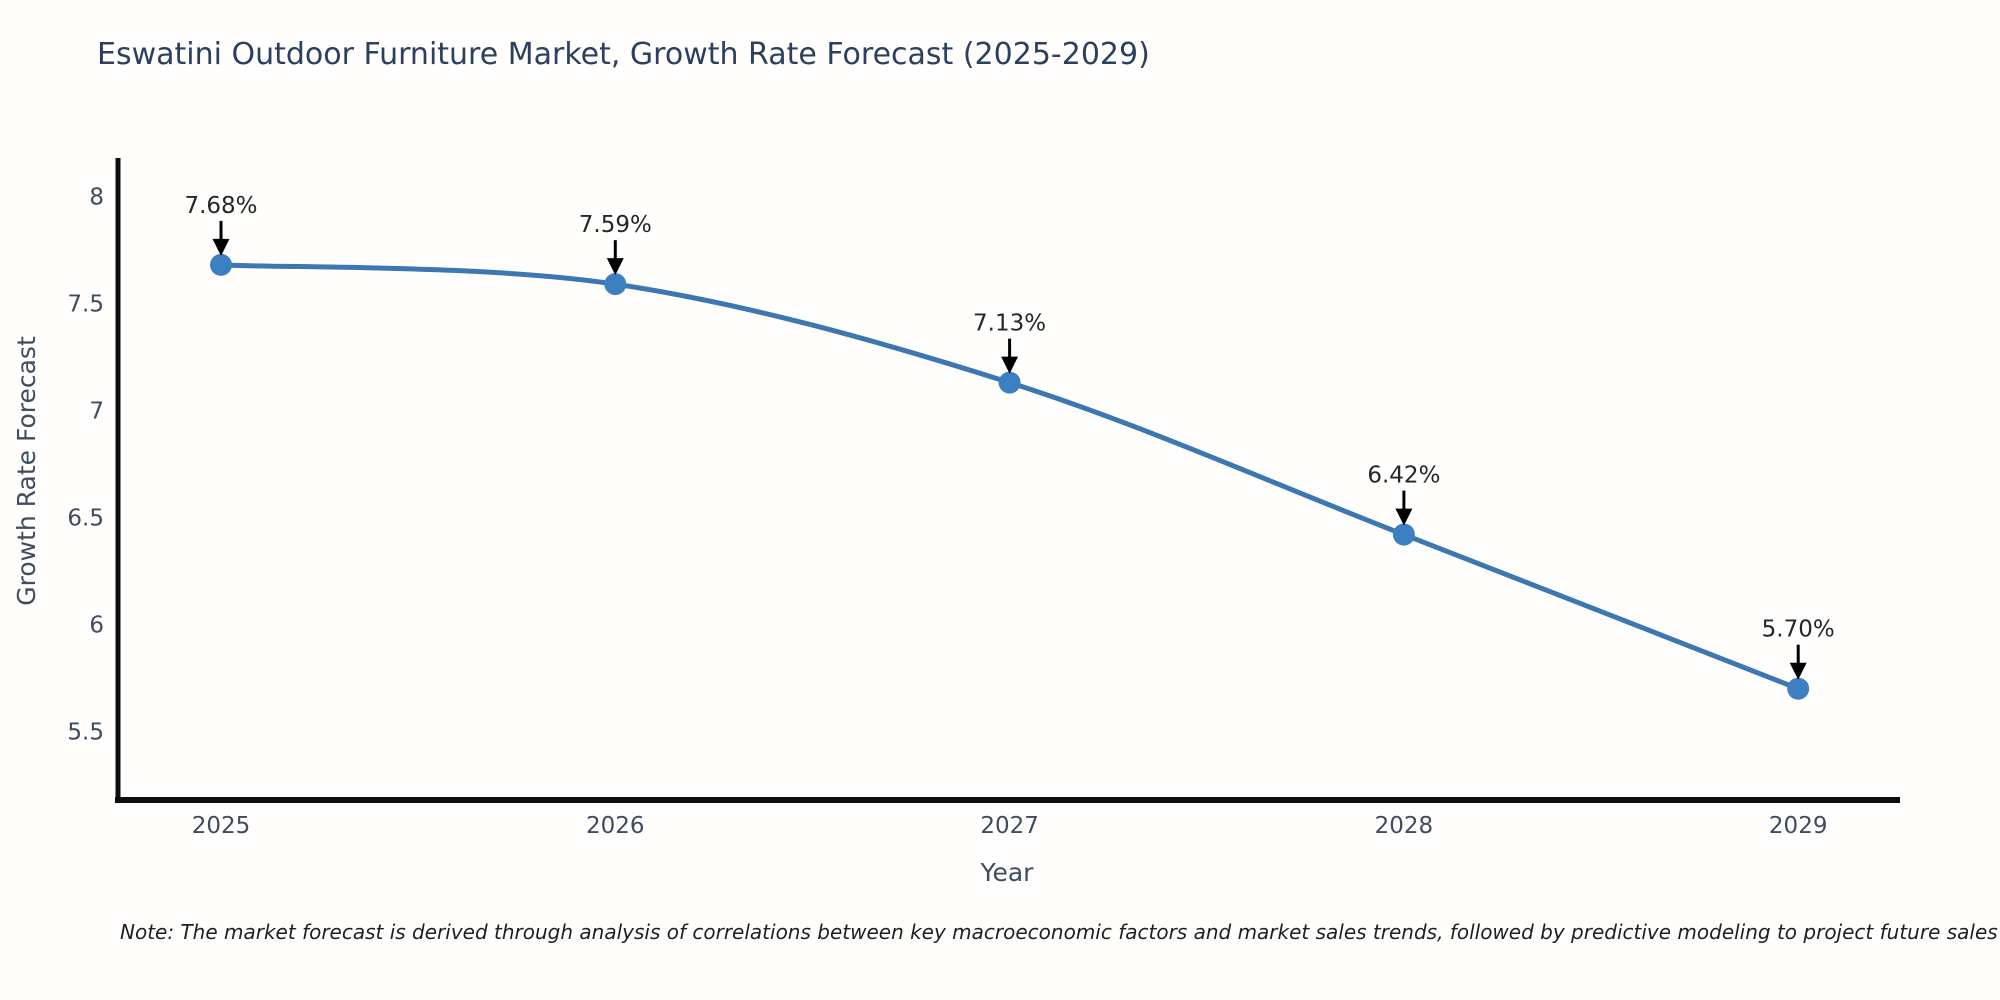  I want to click on data-point-marker-2026, so click(615, 284).